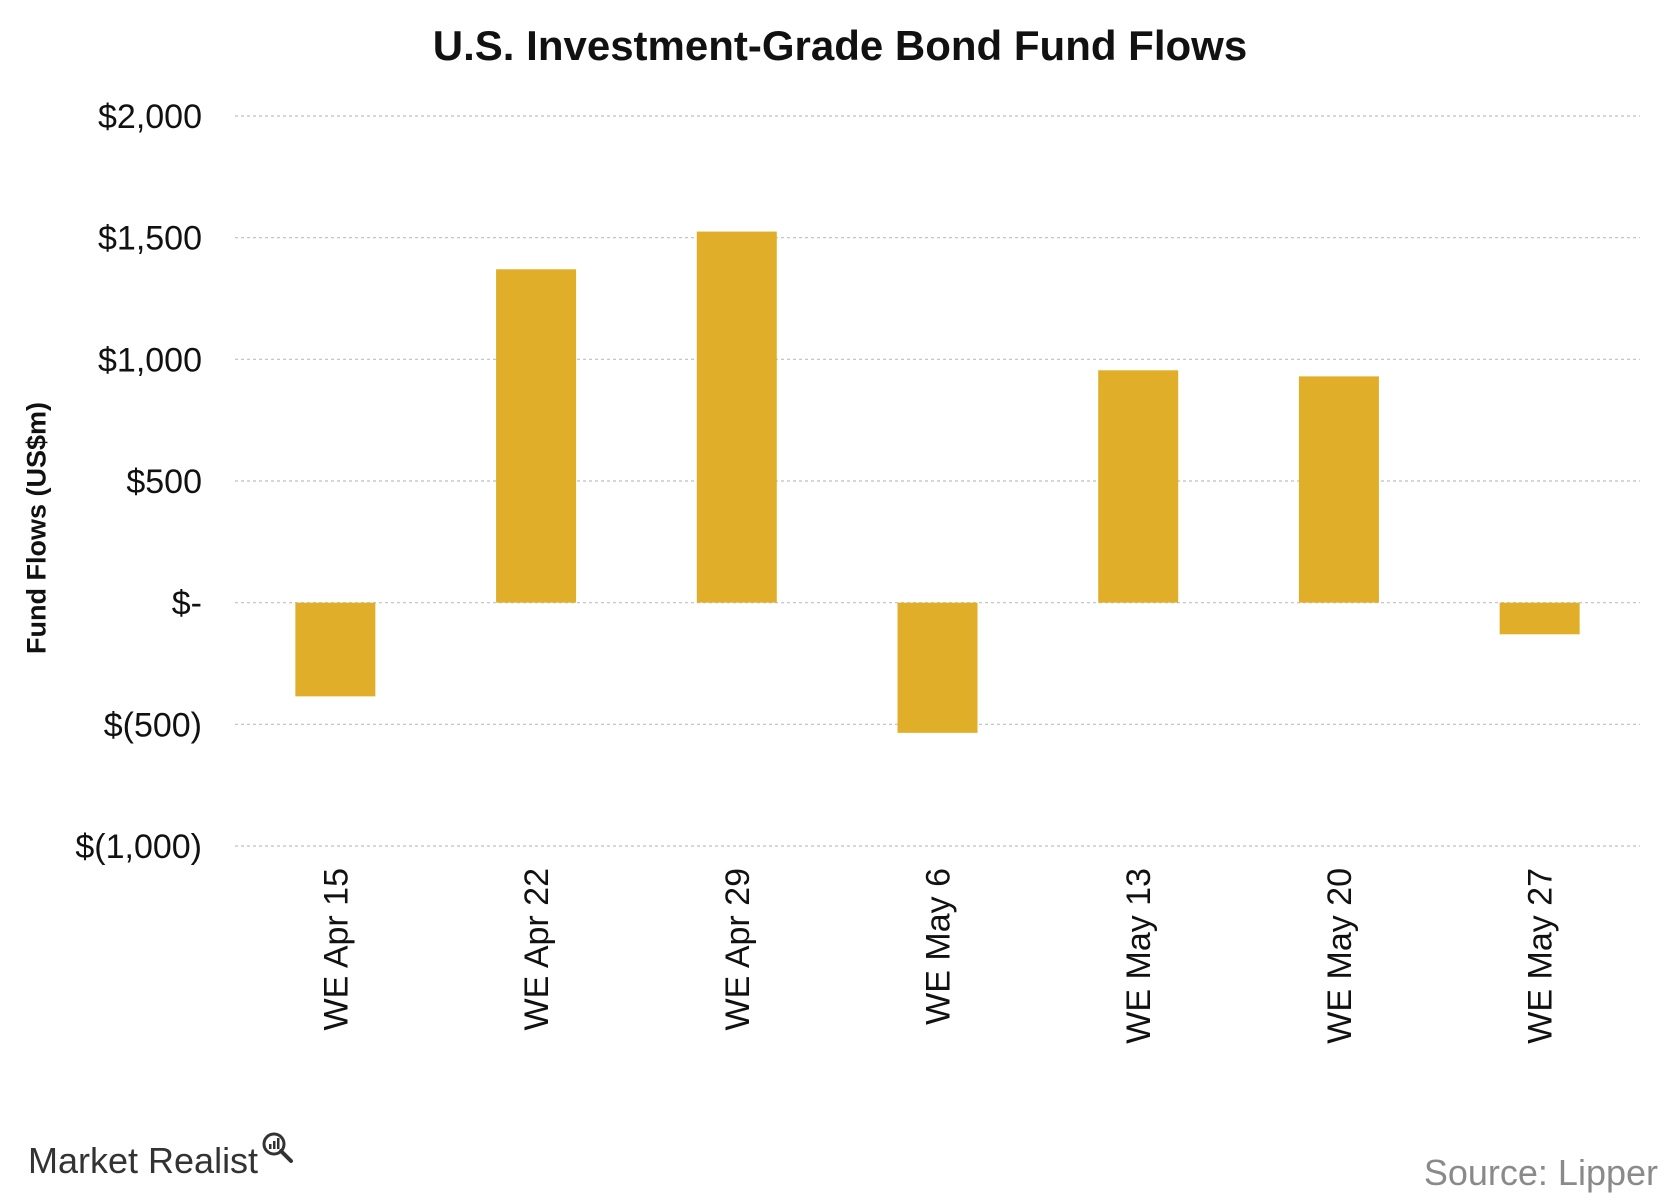 The height and width of the screenshot is (1200, 1680). Describe the element at coordinates (939, 946) in the screenshot. I see `x-tick-label: WE May 6` at that location.